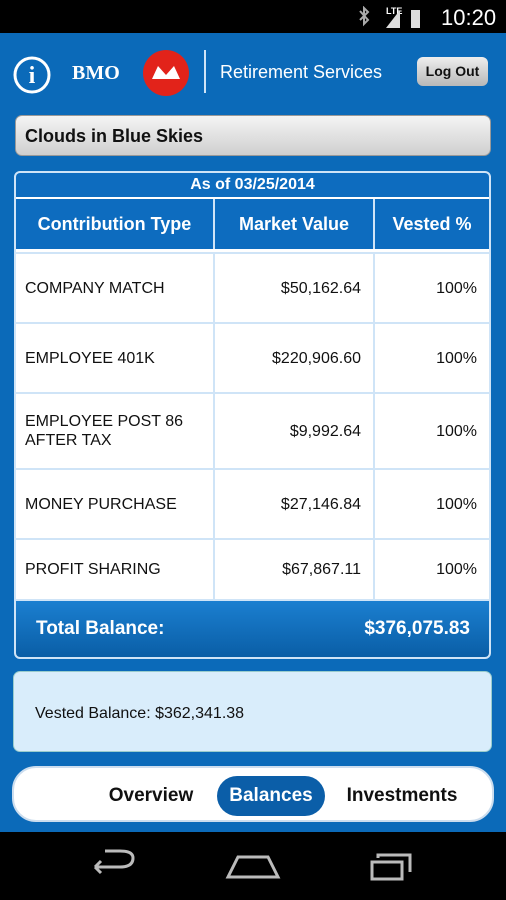 This screenshot has height=900, width=506. I want to click on nav-bar, so click(253, 866).